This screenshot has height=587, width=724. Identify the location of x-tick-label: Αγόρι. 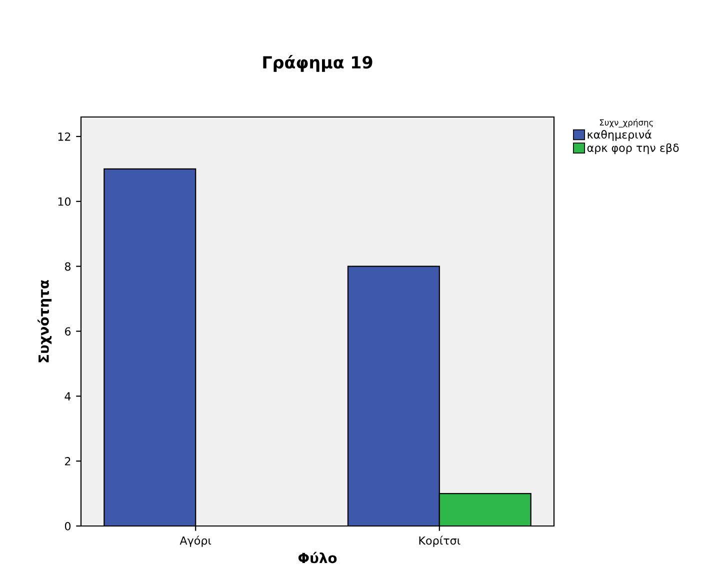
(196, 541).